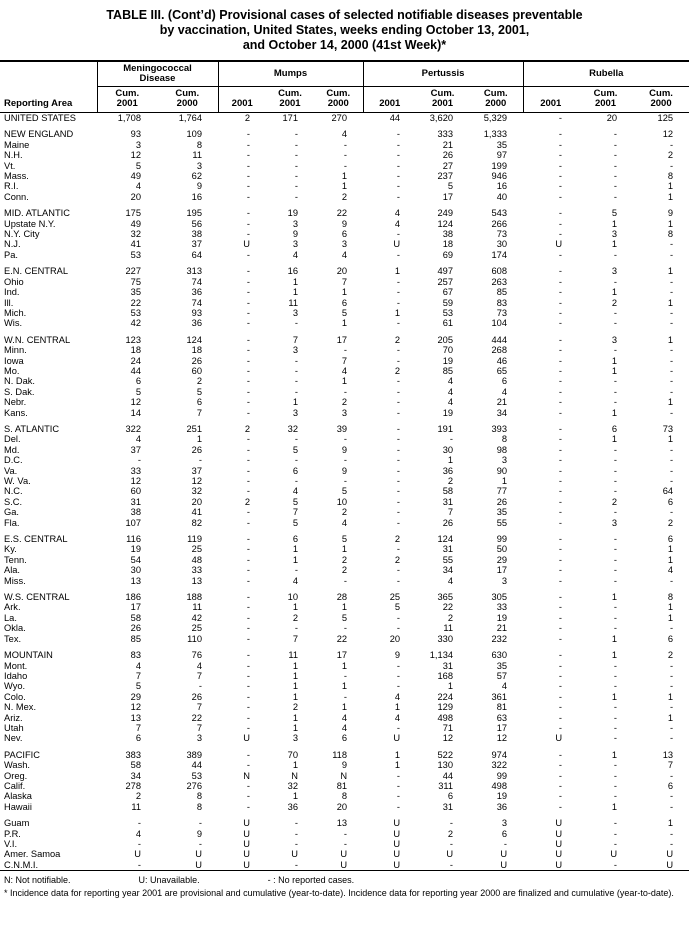  I want to click on legend-unavailable: U: Unavailable., so click(169, 880).